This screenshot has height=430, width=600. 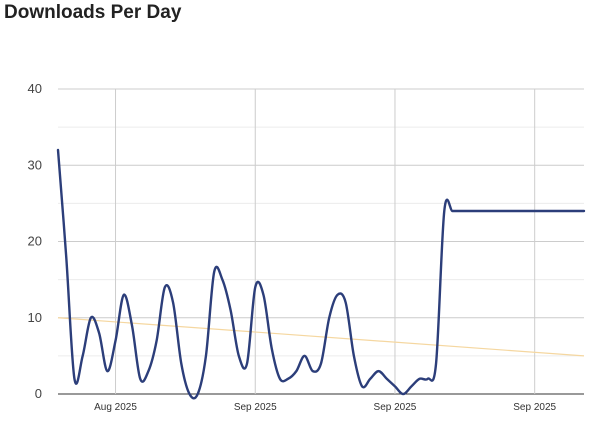 I want to click on y-tick-label: 30, so click(x=35, y=164).